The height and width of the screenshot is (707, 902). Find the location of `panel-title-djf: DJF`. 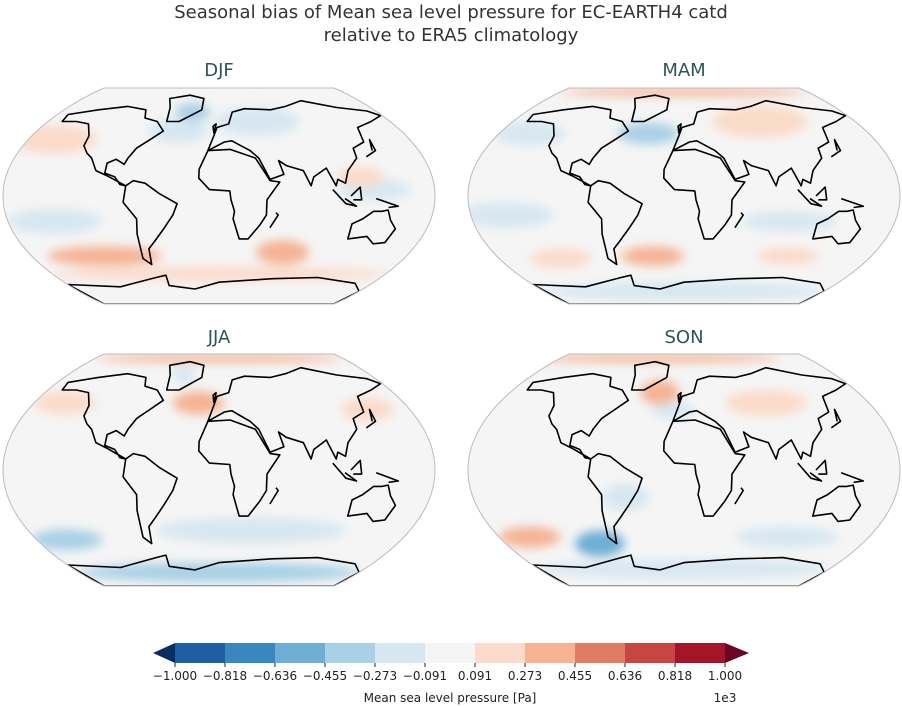

panel-title-djf: DJF is located at coordinates (219, 70).